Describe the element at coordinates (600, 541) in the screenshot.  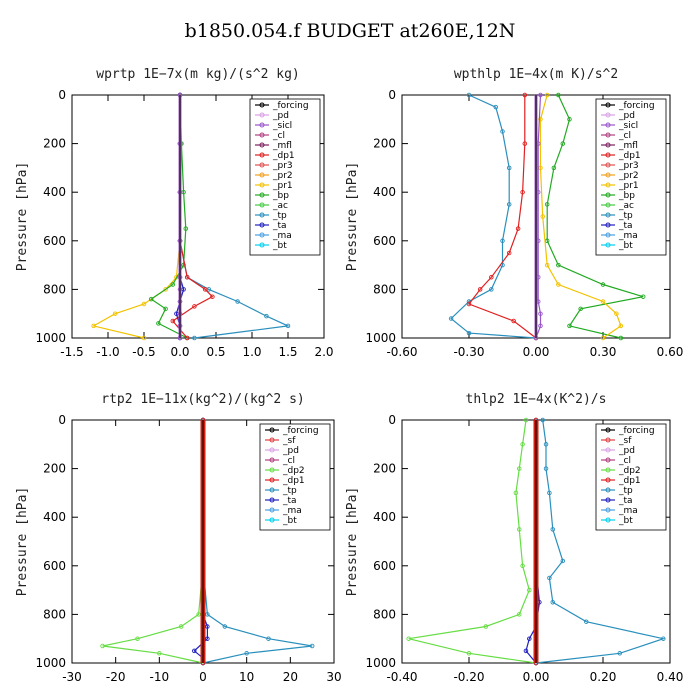
I see `series-line-tp` at that location.